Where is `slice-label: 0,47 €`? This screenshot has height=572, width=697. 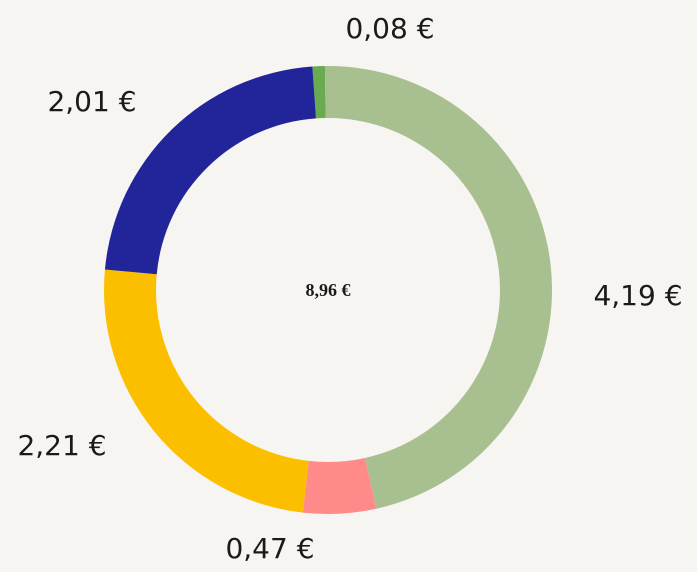 slice-label: 0,47 € is located at coordinates (269, 548).